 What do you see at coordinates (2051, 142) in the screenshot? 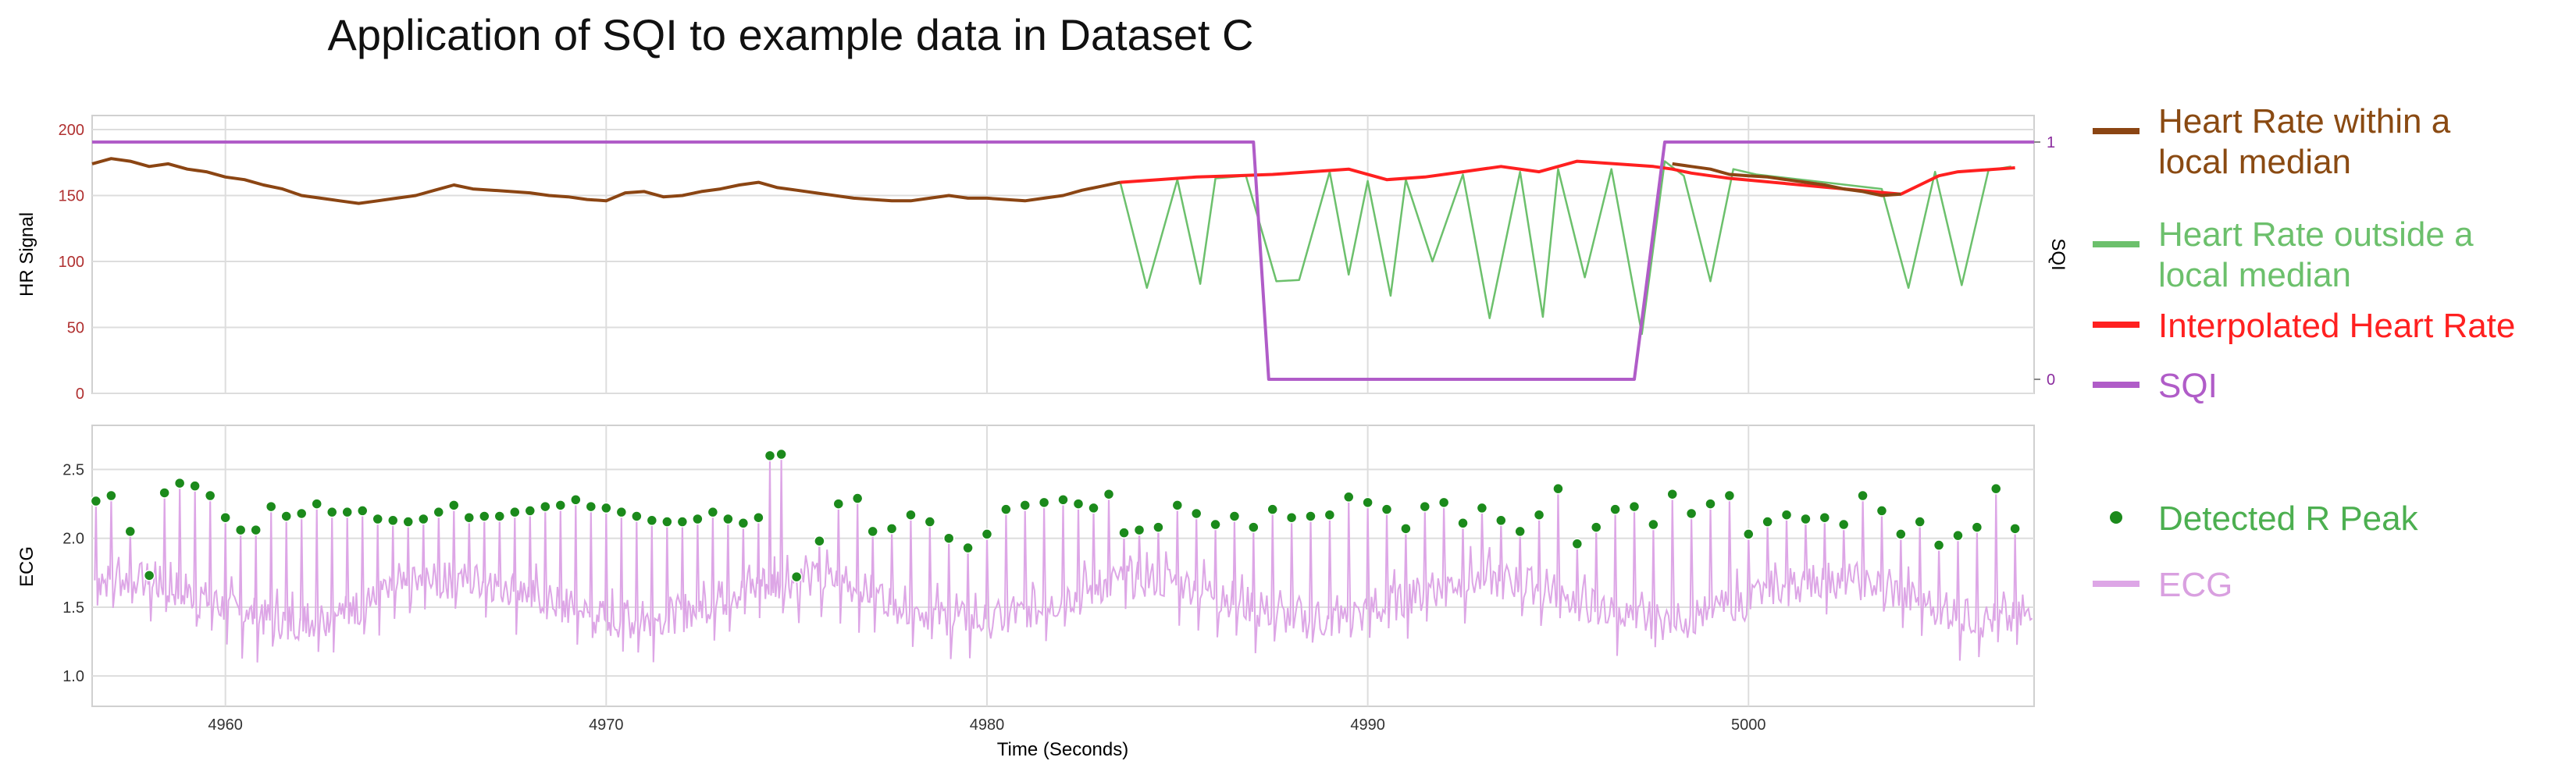
I see `sqi-tick-label: 1` at bounding box center [2051, 142].